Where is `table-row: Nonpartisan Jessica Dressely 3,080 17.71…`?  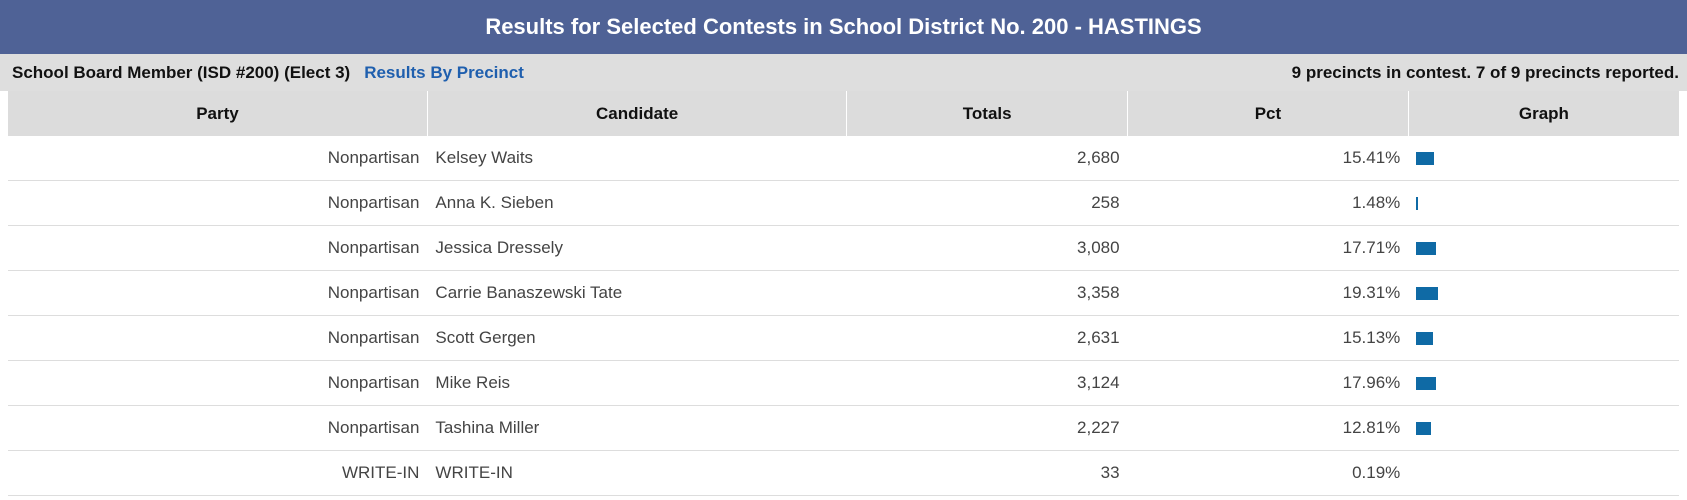 table-row: Nonpartisan Jessica Dressely 3,080 17.71… is located at coordinates (843, 248).